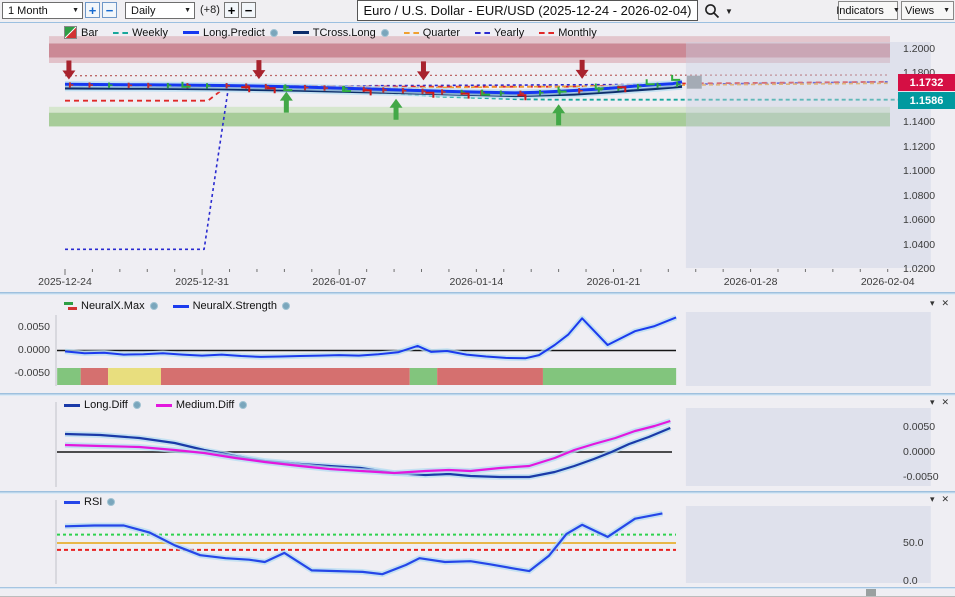 This screenshot has height=597, width=955. What do you see at coordinates (939, 303) in the screenshot?
I see `neuralx-panel-controls: ▾ ✕` at bounding box center [939, 303].